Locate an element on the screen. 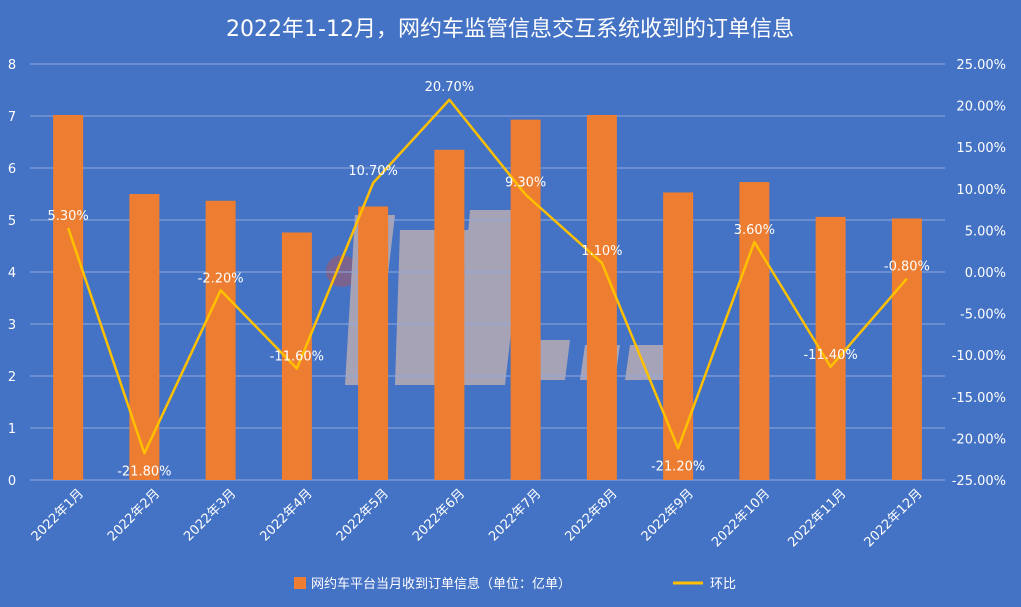 This screenshot has height=607, width=1021. x-tick-label: 2022年8月 is located at coordinates (591, 515).